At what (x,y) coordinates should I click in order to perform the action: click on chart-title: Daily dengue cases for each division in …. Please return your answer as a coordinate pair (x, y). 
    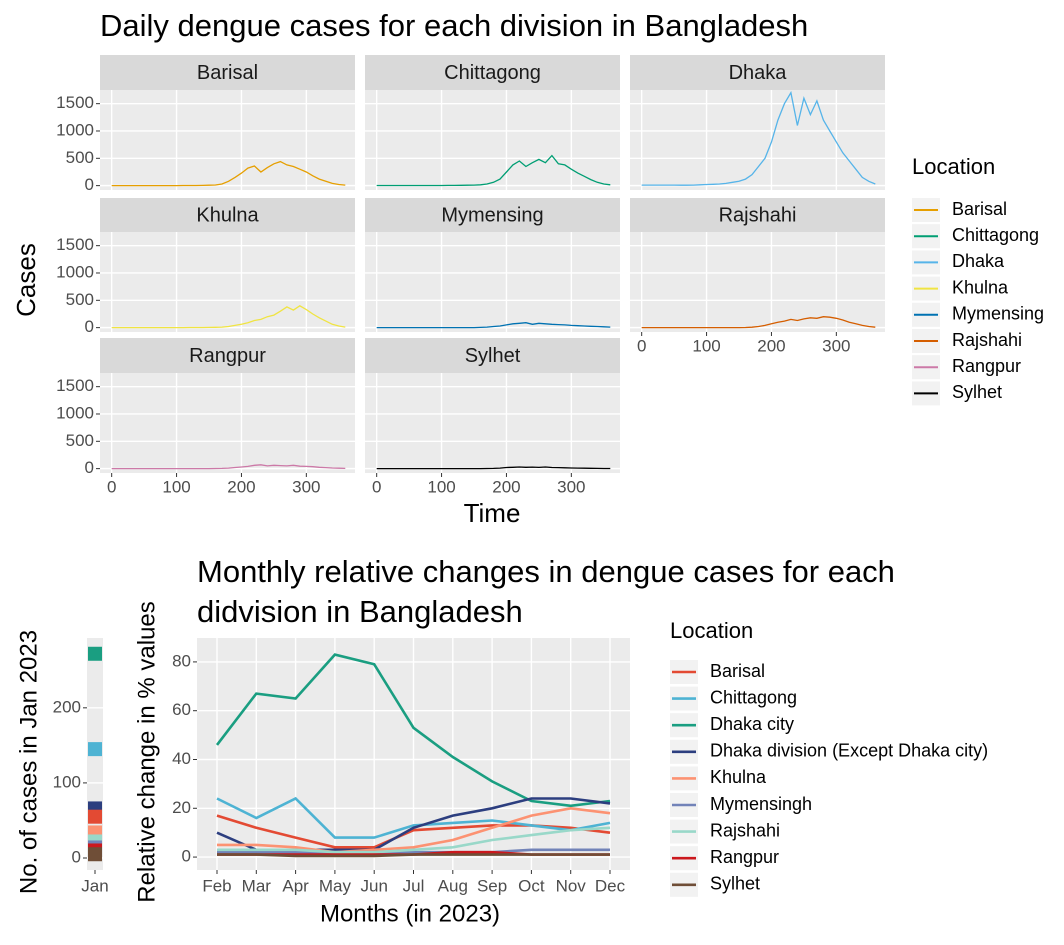
    Looking at the image, I should click on (454, 25).